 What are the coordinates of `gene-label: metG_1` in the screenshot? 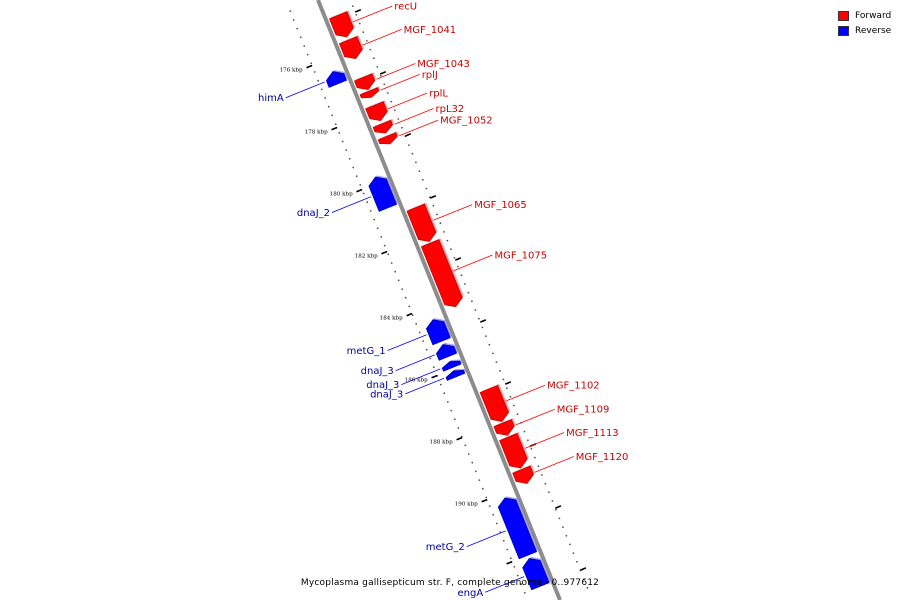 It's located at (366, 351).